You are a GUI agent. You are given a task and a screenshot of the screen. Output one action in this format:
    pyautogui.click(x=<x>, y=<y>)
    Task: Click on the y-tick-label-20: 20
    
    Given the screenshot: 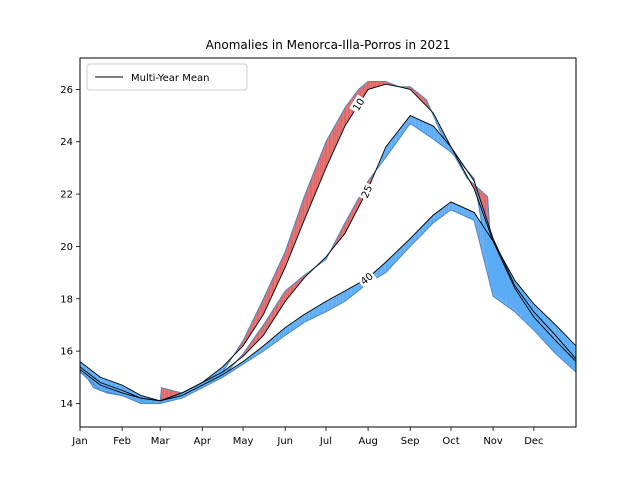 What is the action you would take?
    pyautogui.click(x=66, y=247)
    